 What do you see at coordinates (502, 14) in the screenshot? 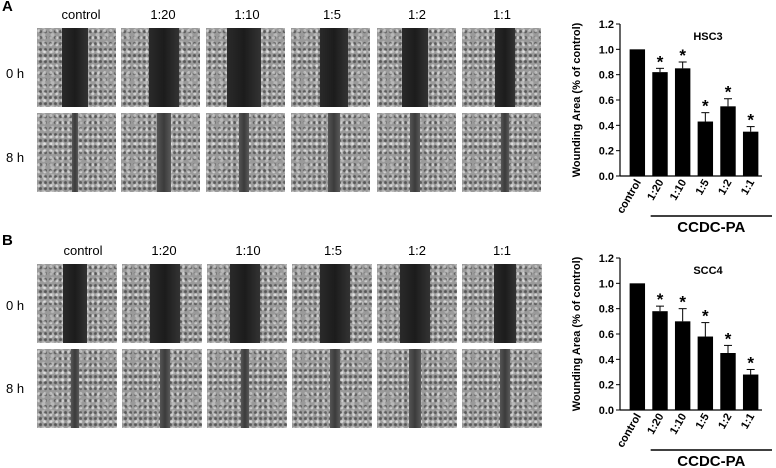
I see `col-label-a-1-1: 1:1` at bounding box center [502, 14].